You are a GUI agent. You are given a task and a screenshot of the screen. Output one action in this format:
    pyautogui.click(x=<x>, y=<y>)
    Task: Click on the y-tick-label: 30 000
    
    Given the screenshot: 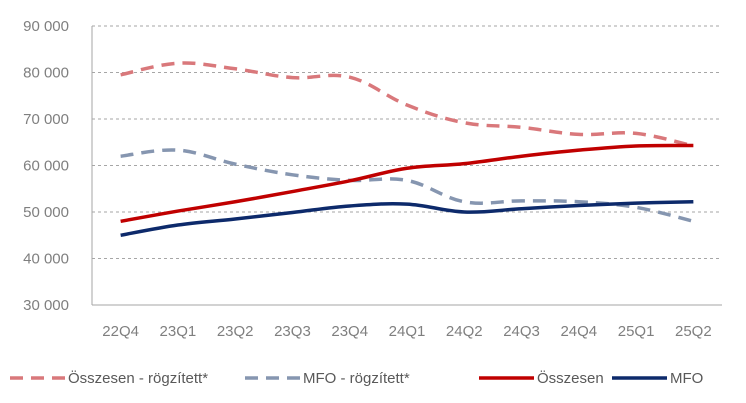 What is the action you would take?
    pyautogui.click(x=46, y=305)
    